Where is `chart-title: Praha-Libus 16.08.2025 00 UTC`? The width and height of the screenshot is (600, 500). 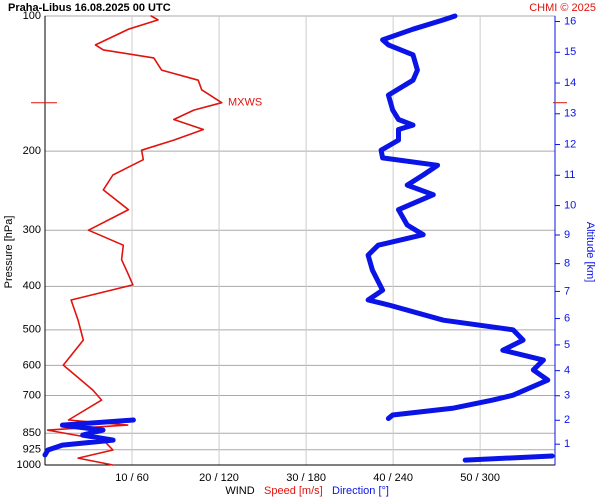 chart-title: Praha-Libus 16.08.2025 00 UTC is located at coordinates (89, 8).